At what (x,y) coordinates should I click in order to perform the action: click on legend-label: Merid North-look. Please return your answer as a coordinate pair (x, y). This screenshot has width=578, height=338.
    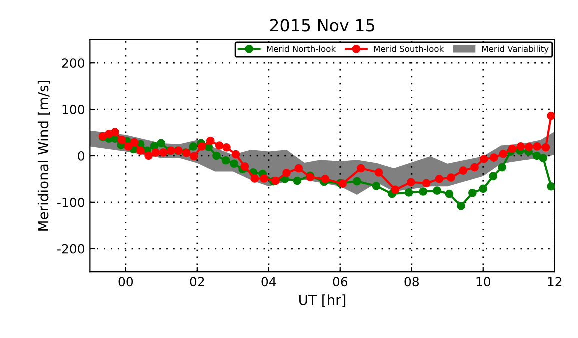
    Looking at the image, I should click on (301, 49).